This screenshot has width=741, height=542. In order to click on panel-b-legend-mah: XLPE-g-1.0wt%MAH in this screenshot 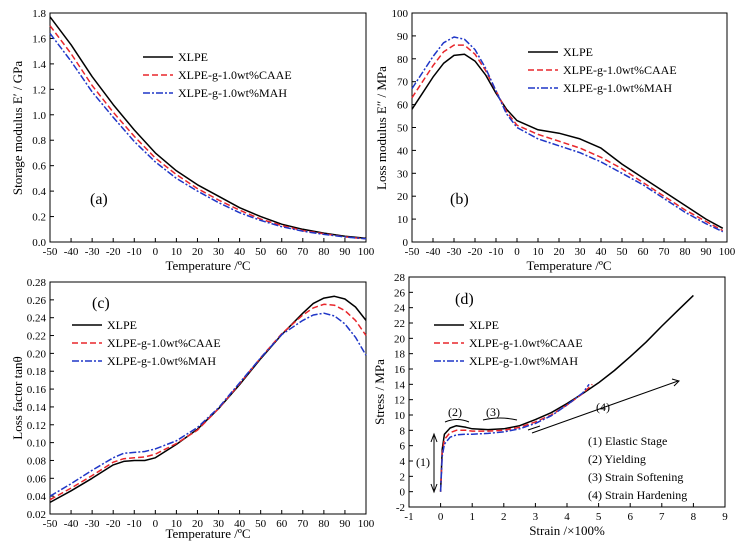, I will do `click(617, 88)`.